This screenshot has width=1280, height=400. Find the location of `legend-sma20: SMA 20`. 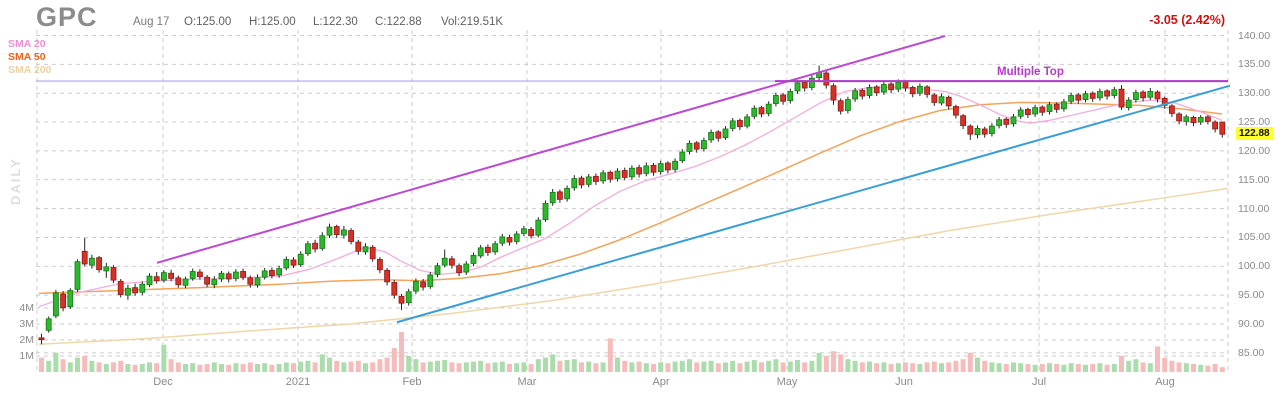

legend-sma20: SMA 20 is located at coordinates (27, 44).